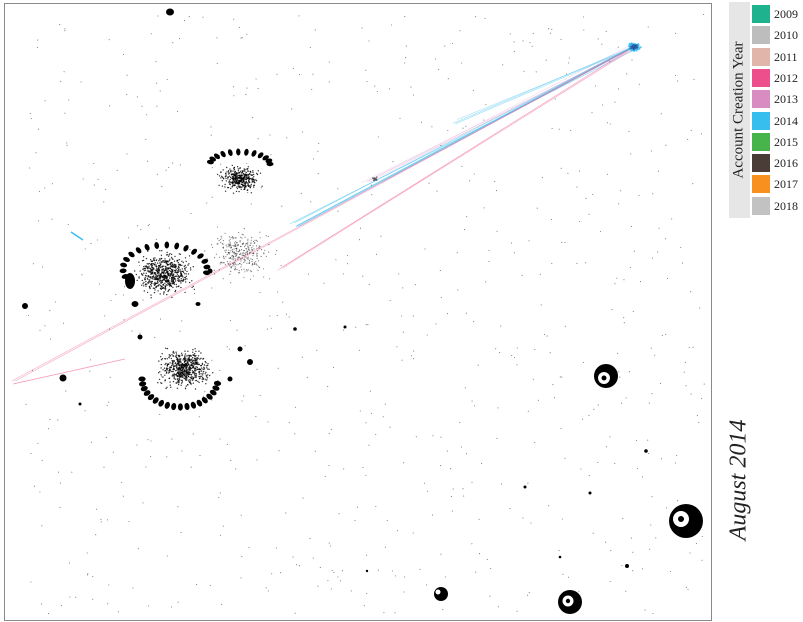 The width and height of the screenshot is (803, 622). Describe the element at coordinates (69, 371) in the screenshot. I see `graph-edge` at that location.